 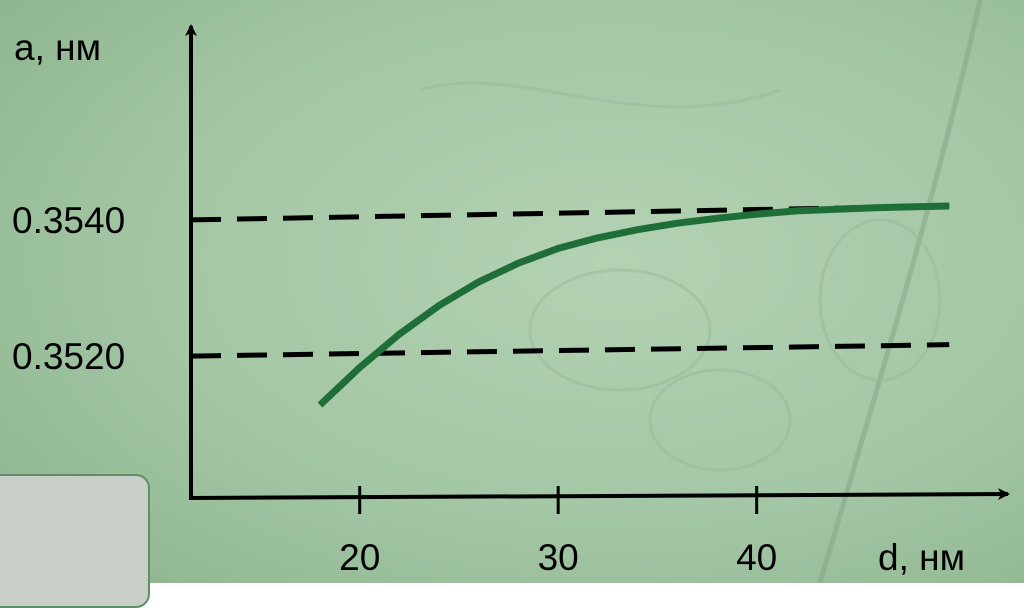 I want to click on x-tick-label: 30, so click(x=558, y=557).